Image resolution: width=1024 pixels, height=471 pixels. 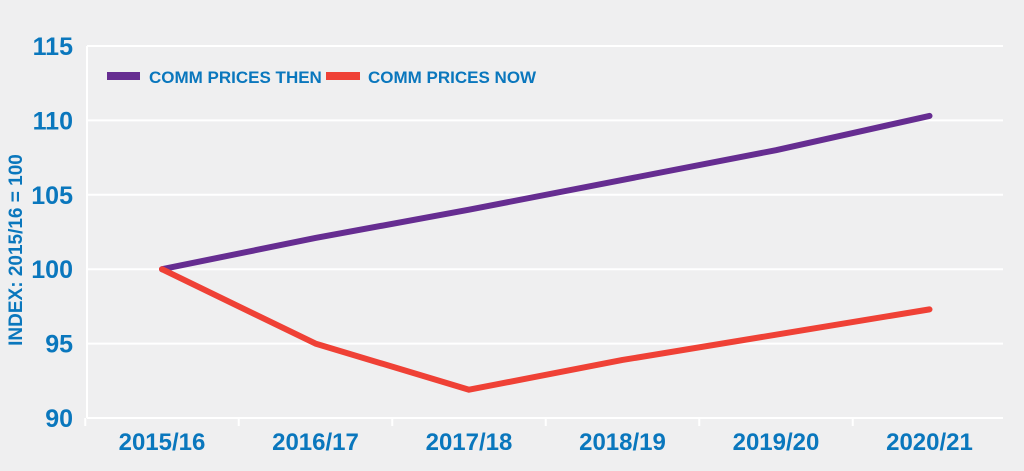 What do you see at coordinates (162, 442) in the screenshot?
I see `x-tick-label: 2015/16` at bounding box center [162, 442].